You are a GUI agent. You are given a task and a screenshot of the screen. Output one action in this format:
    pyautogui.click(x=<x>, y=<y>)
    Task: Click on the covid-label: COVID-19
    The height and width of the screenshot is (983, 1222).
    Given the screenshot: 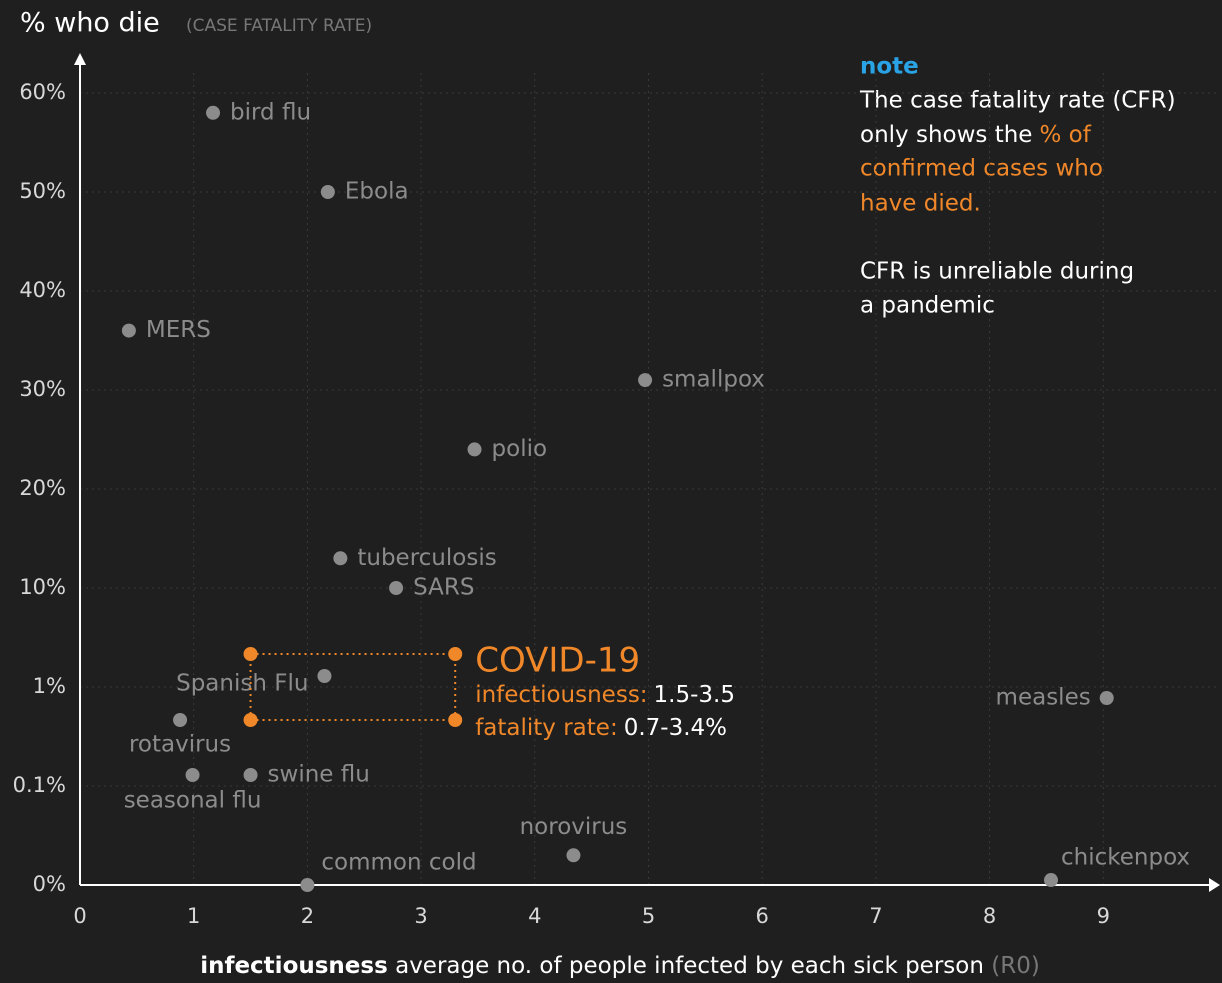 What is the action you would take?
    pyautogui.click(x=557, y=661)
    